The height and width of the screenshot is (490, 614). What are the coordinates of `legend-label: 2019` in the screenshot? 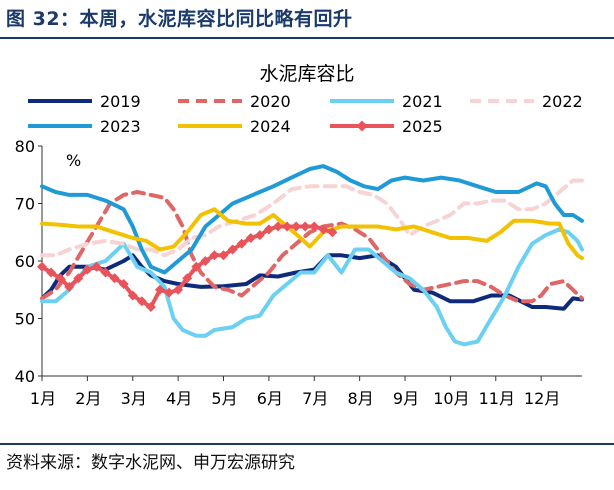 It's located at (120, 101).